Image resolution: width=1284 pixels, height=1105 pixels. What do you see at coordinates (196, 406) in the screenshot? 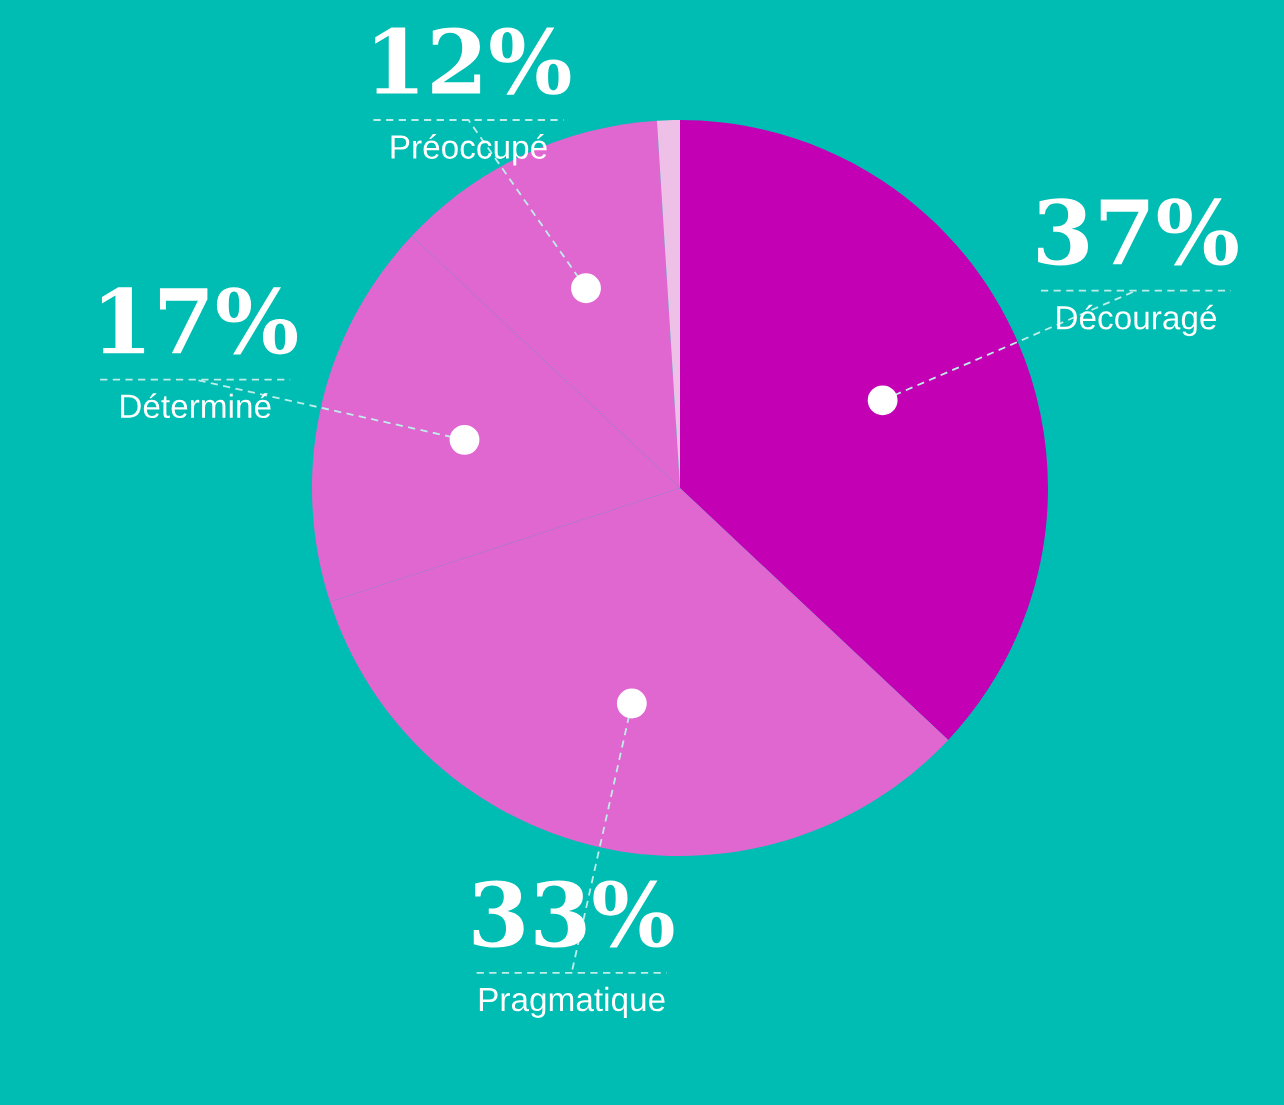
I see `slice-label: Déterminé` at bounding box center [196, 406].